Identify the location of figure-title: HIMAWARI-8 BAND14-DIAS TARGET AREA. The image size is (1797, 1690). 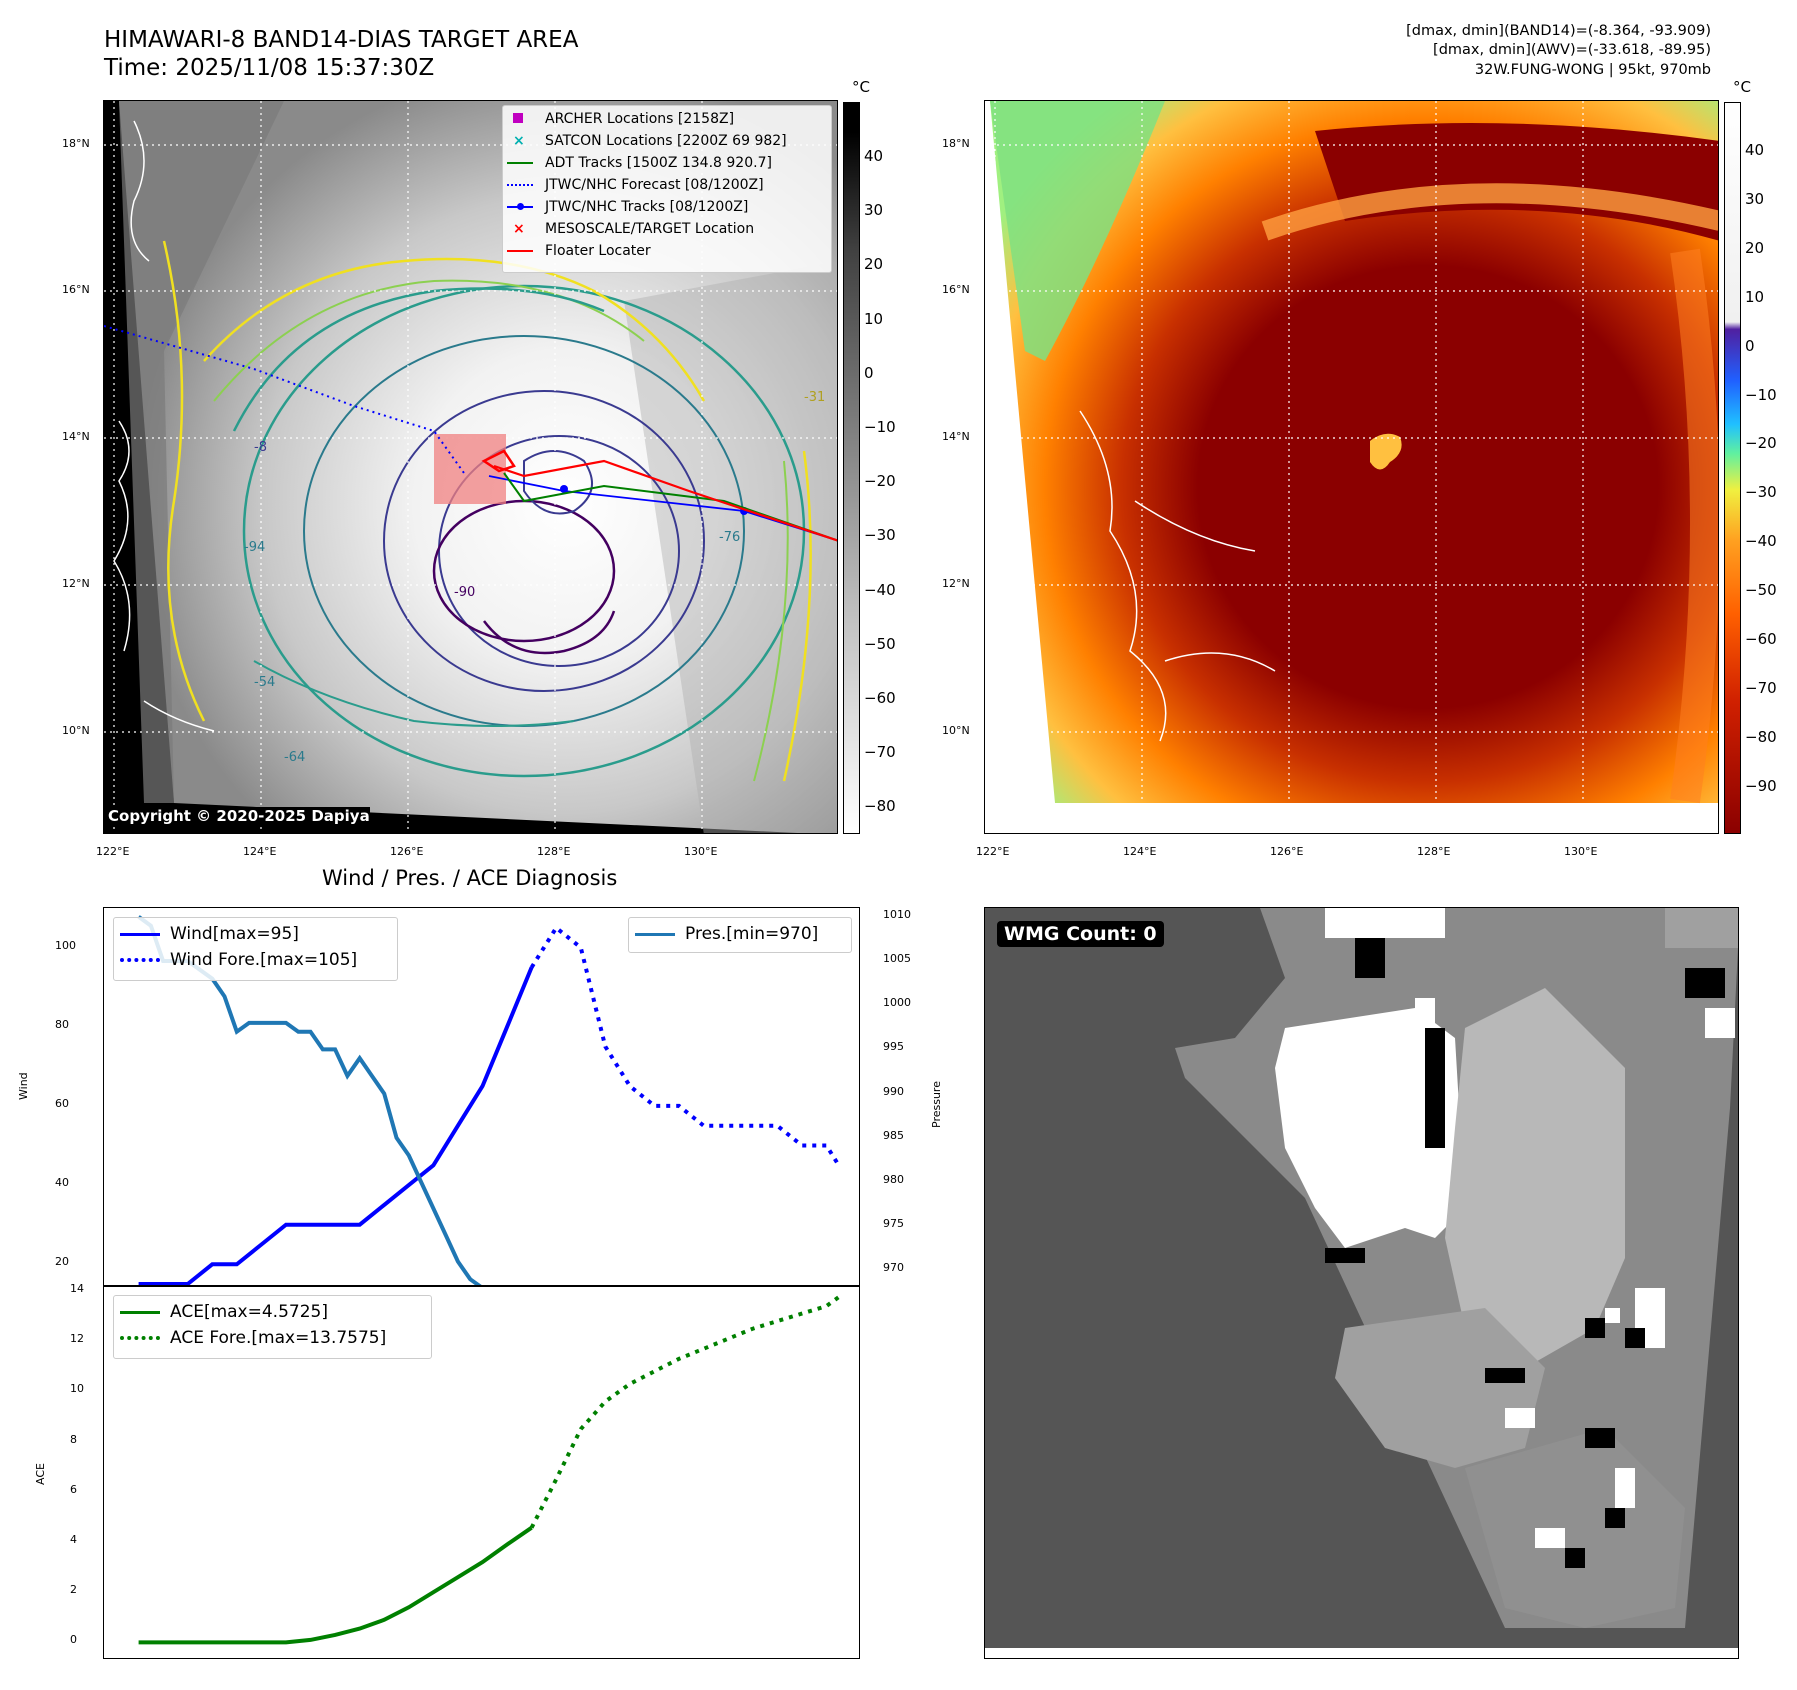
(341, 40).